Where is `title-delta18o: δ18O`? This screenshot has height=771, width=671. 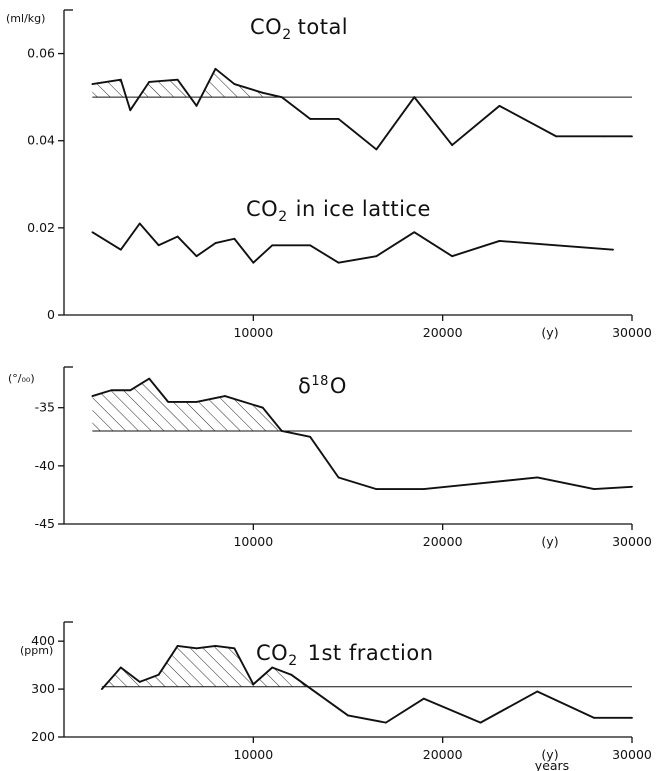
title-delta18o: δ18O is located at coordinates (322, 386).